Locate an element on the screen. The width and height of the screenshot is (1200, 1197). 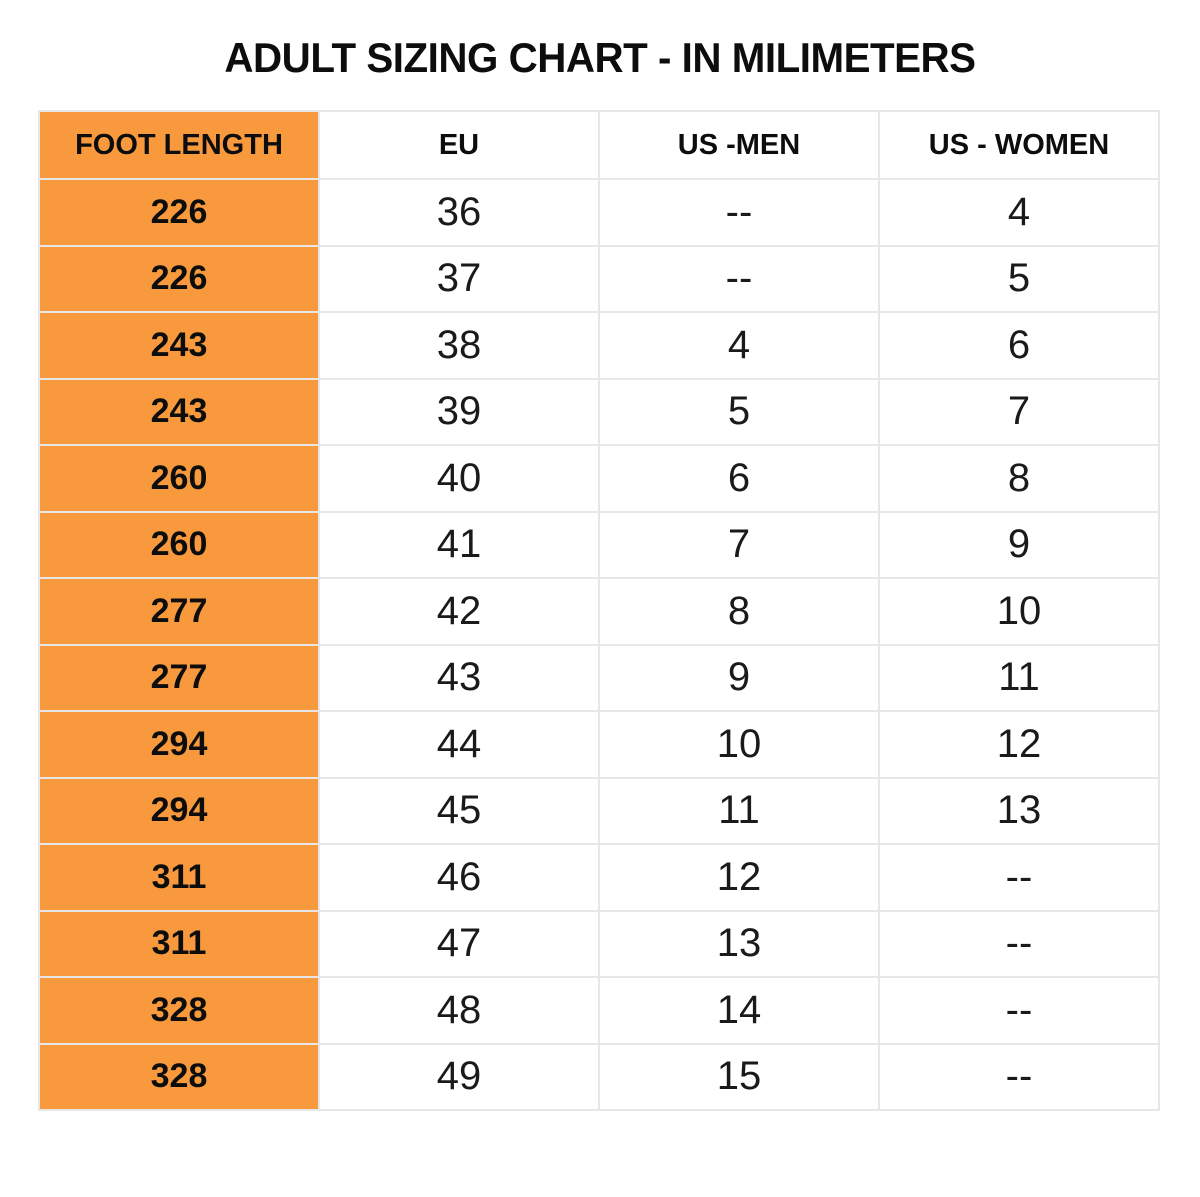
table-row: 328 48 14 -- is located at coordinates (599, 1010).